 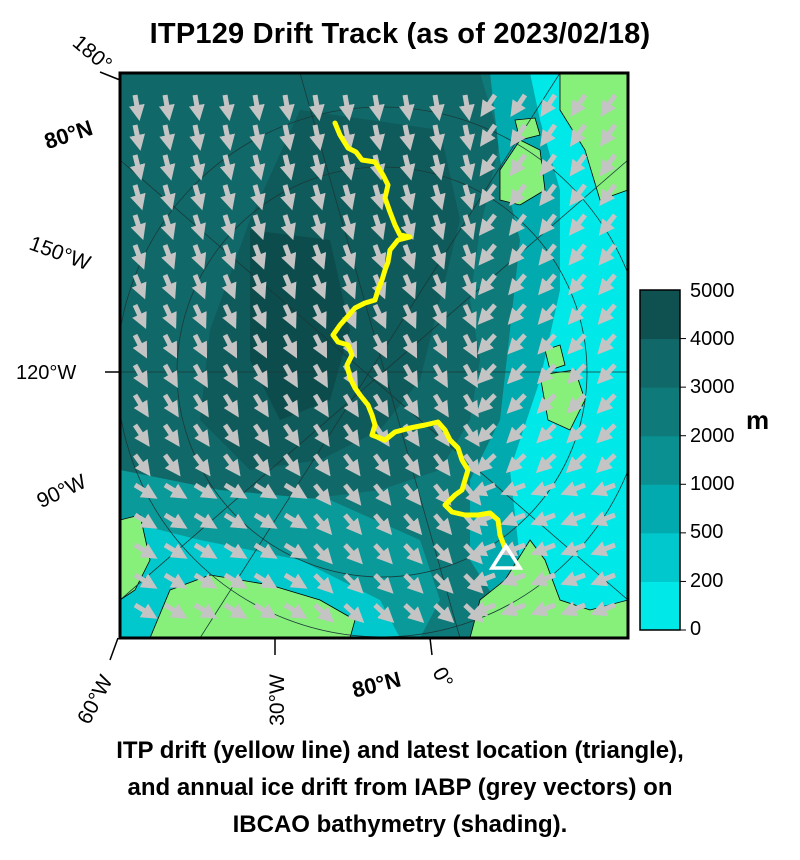 I want to click on map-title: ITP129 Drift Track (as of 2023/02/18), so click(x=400, y=34).